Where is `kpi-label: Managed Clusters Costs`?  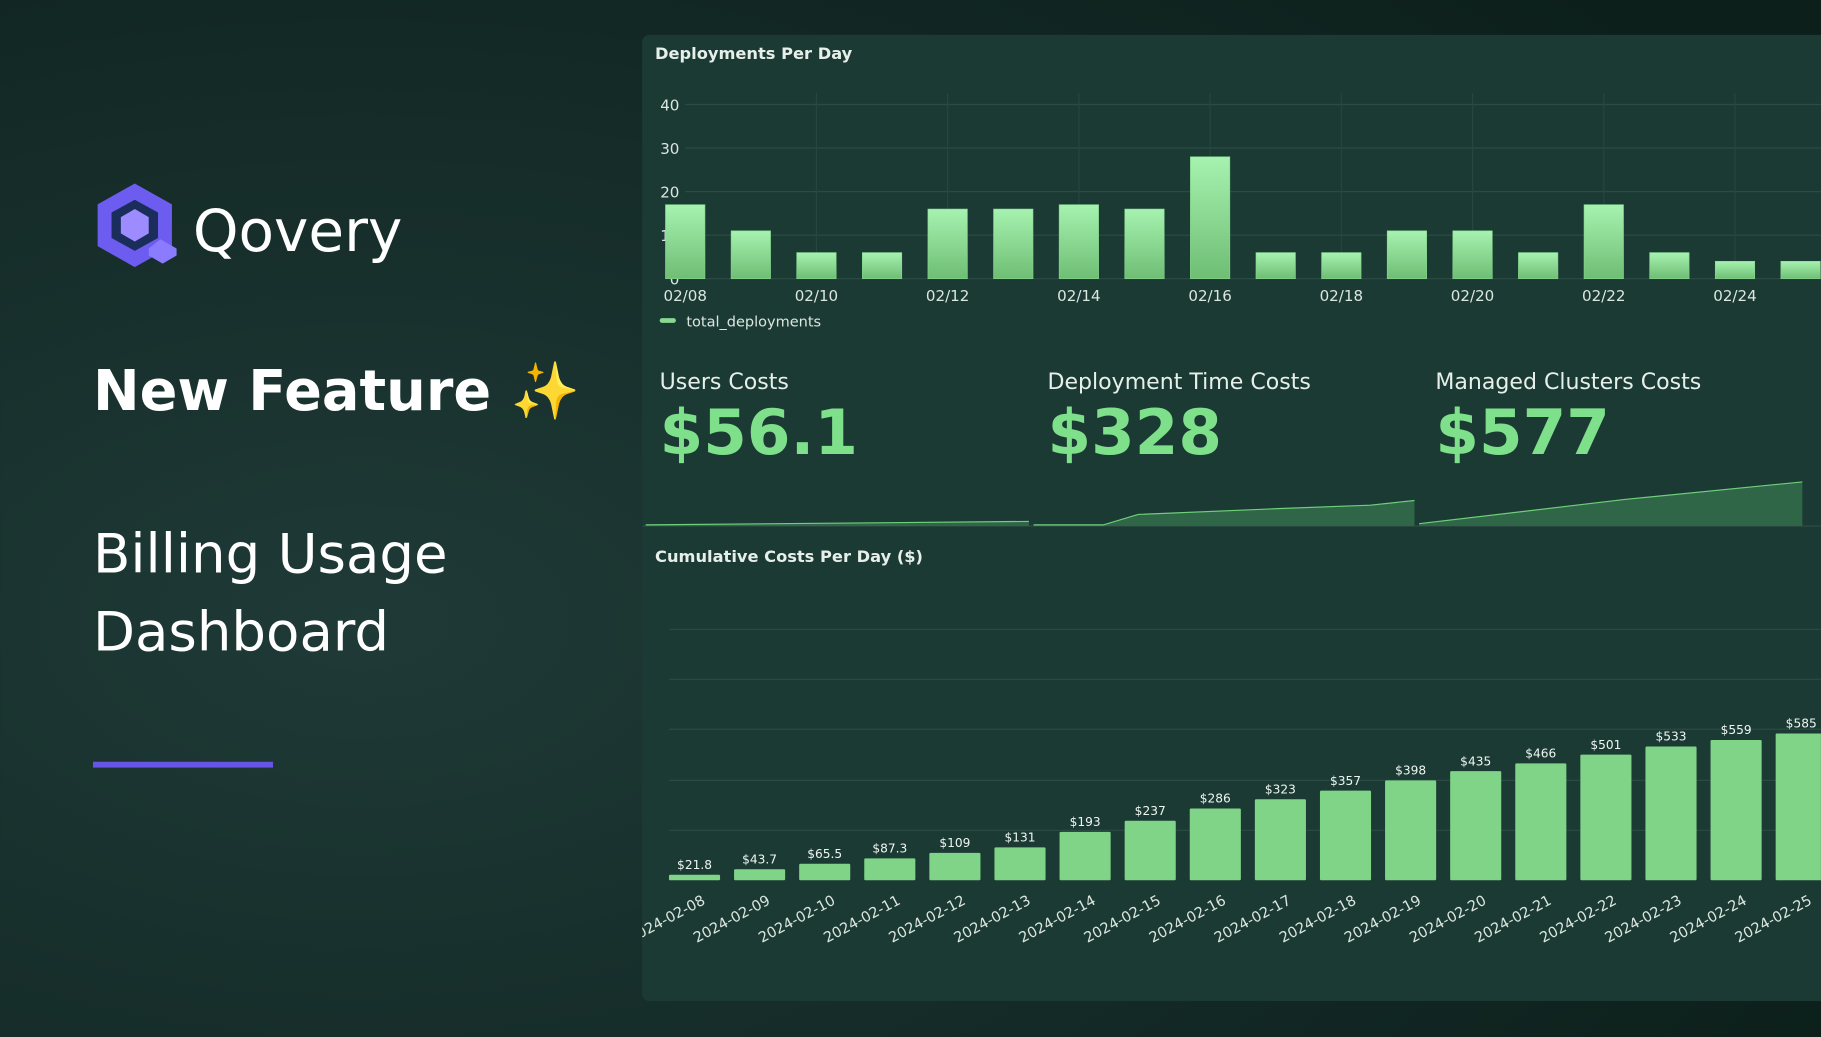 kpi-label: Managed Clusters Costs is located at coordinates (1568, 382).